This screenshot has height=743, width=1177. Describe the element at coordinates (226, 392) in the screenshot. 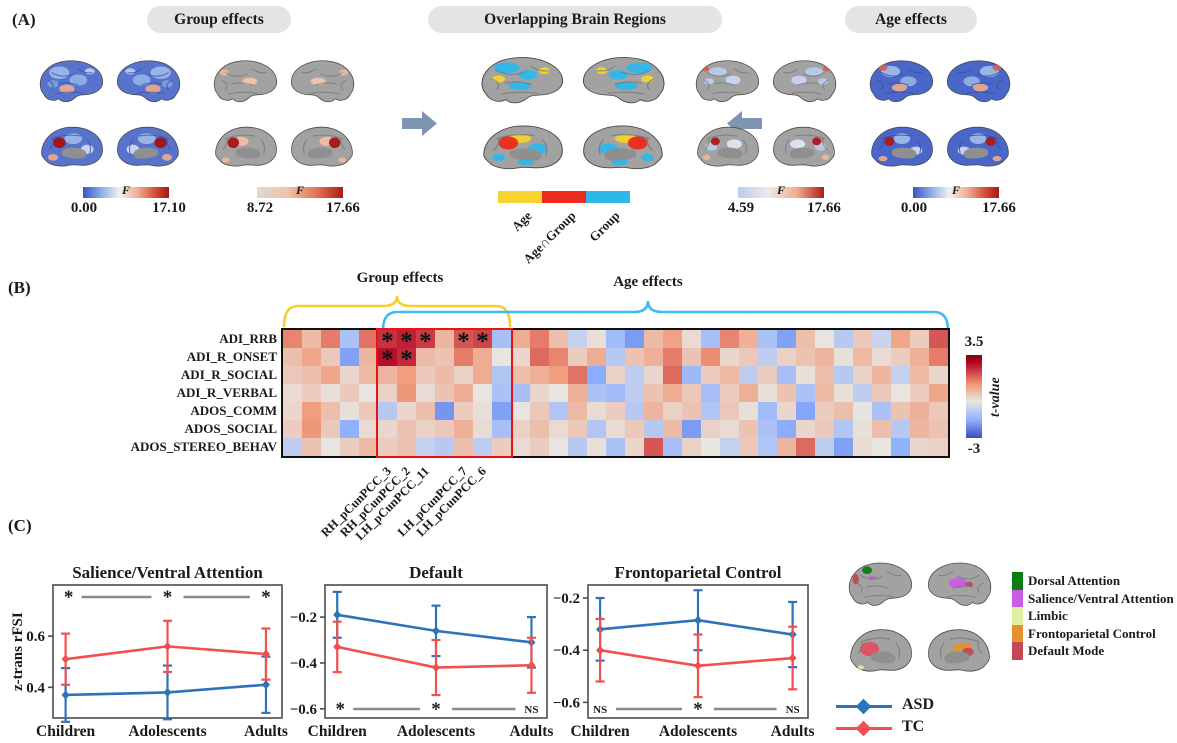

I see `heatmap-row-label: ADI_R_VERBAL` at that location.